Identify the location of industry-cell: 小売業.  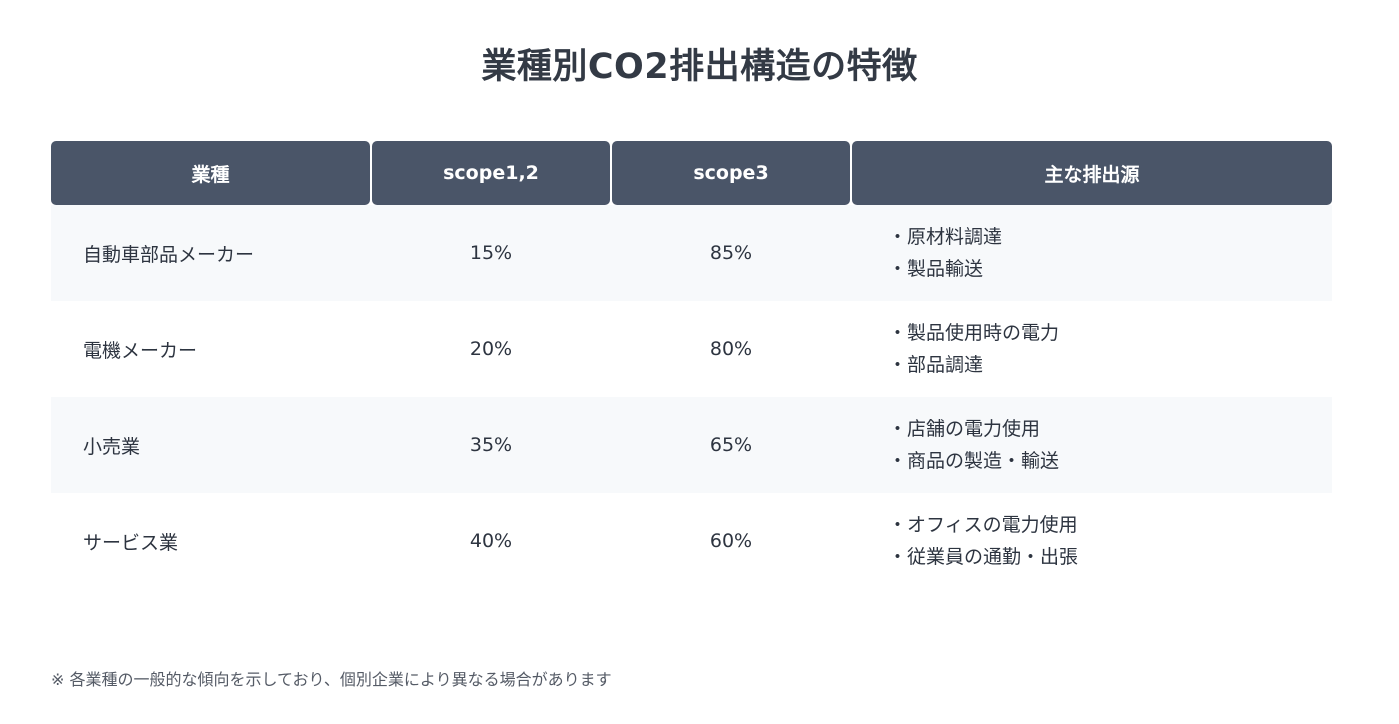
(112, 446).